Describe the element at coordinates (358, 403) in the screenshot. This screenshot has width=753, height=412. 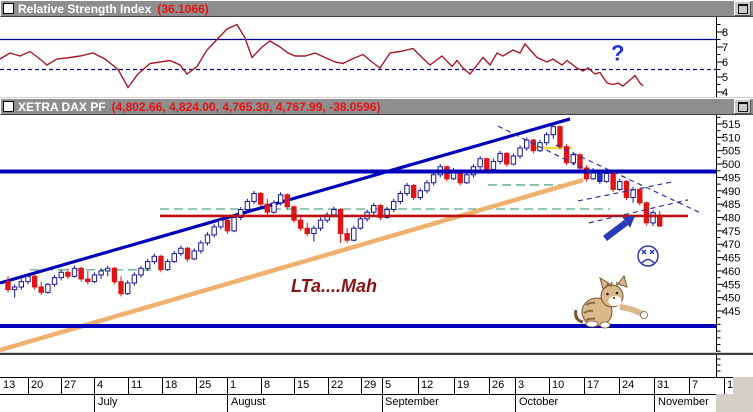
I see `date-axis-months: July August September October November` at that location.